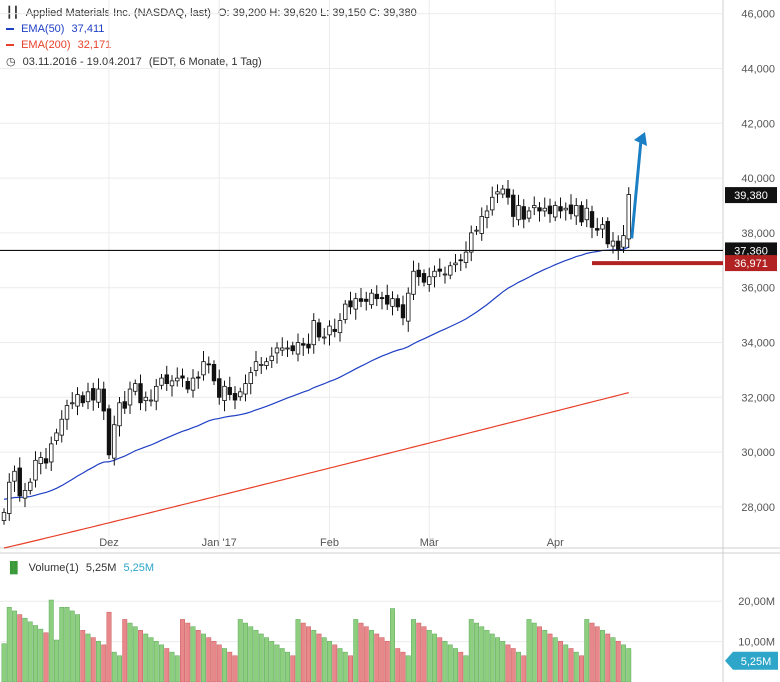  Describe the element at coordinates (758, 344) in the screenshot. I see `price-tick-label: 34,000` at that location.